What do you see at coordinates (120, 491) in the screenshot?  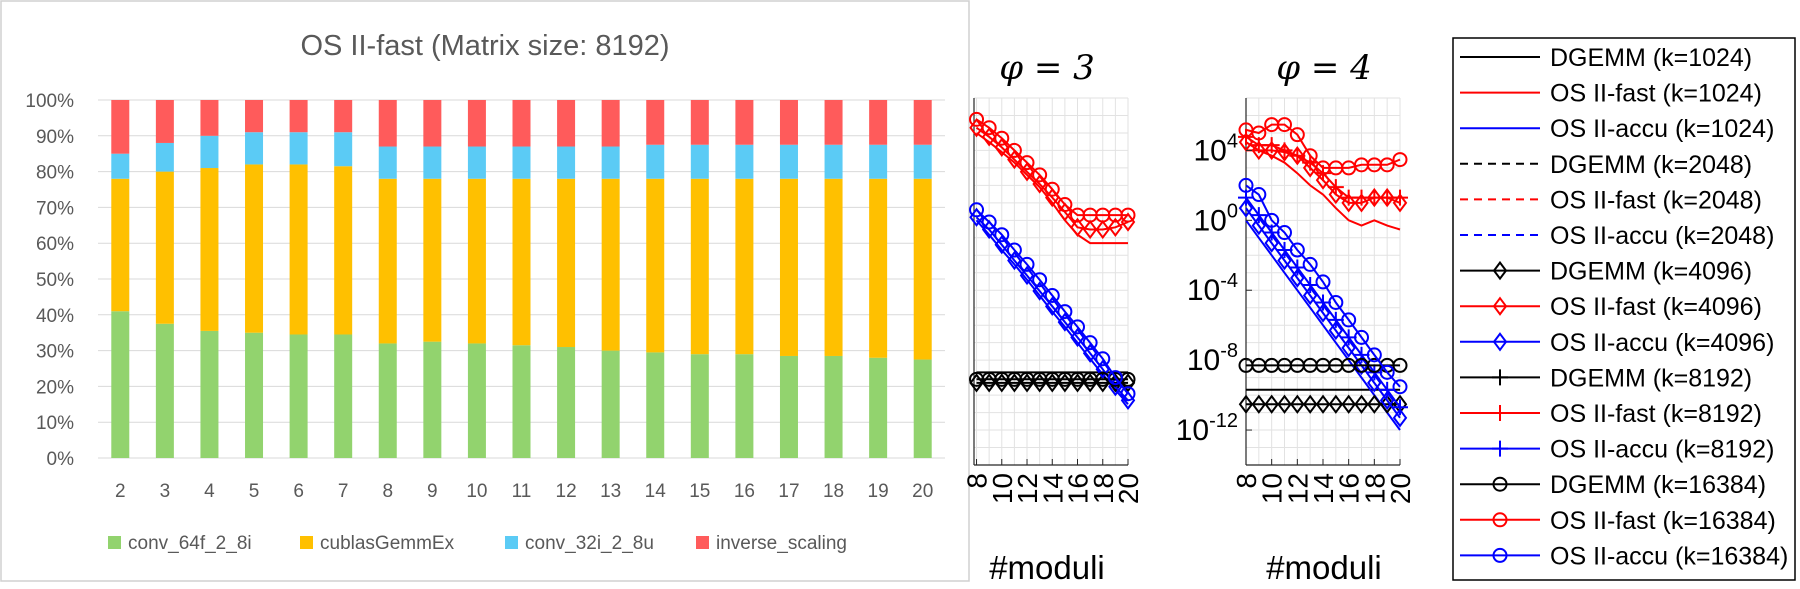 I see `bar-x-tick-label: 2` at bounding box center [120, 491].